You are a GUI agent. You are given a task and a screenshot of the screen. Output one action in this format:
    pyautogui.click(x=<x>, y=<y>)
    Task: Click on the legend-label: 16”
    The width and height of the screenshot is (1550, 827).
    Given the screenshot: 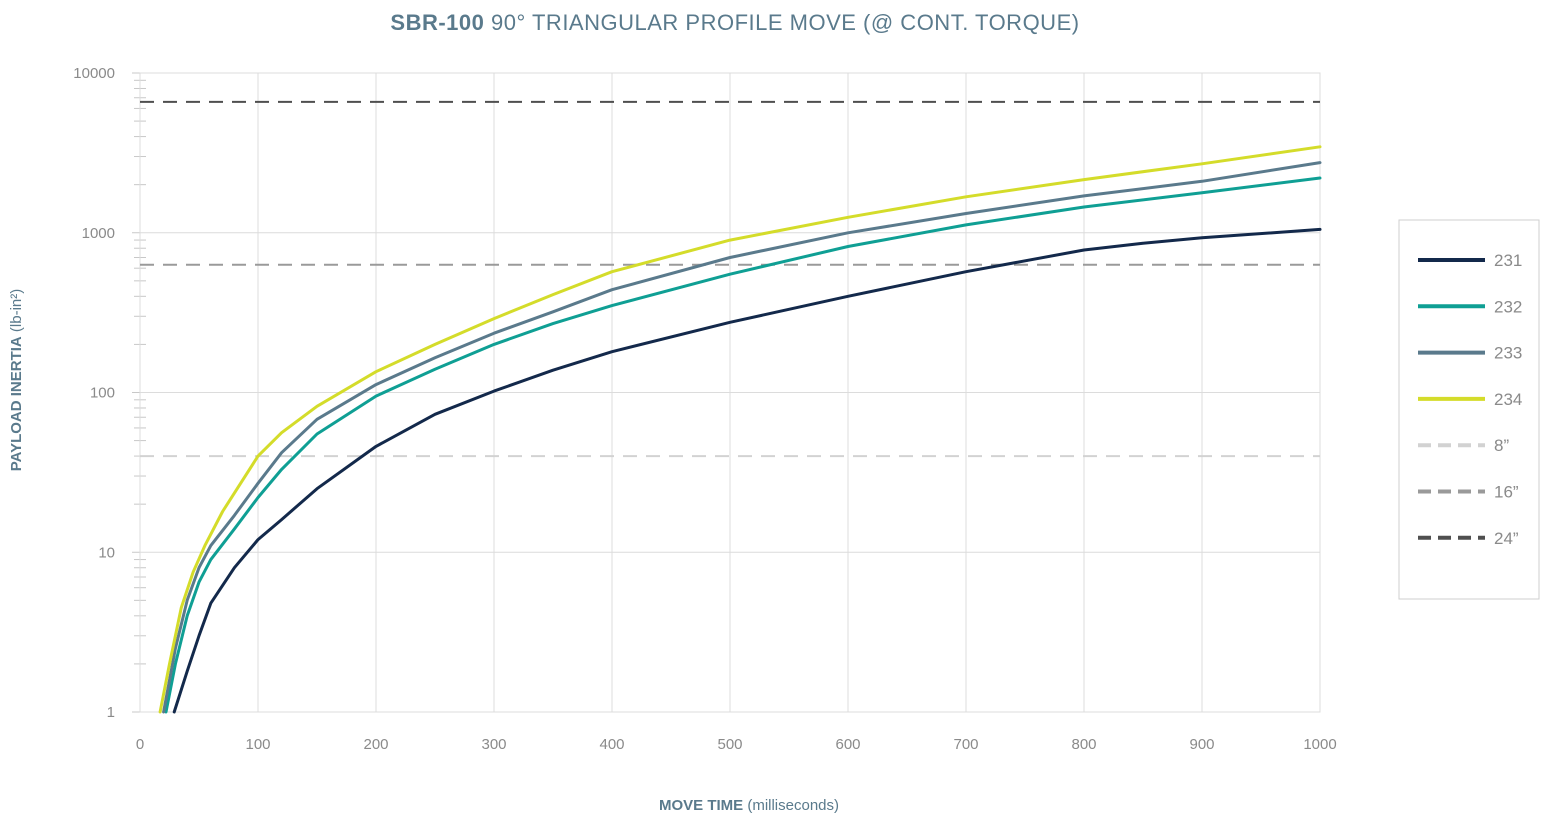 What is the action you would take?
    pyautogui.click(x=1506, y=492)
    